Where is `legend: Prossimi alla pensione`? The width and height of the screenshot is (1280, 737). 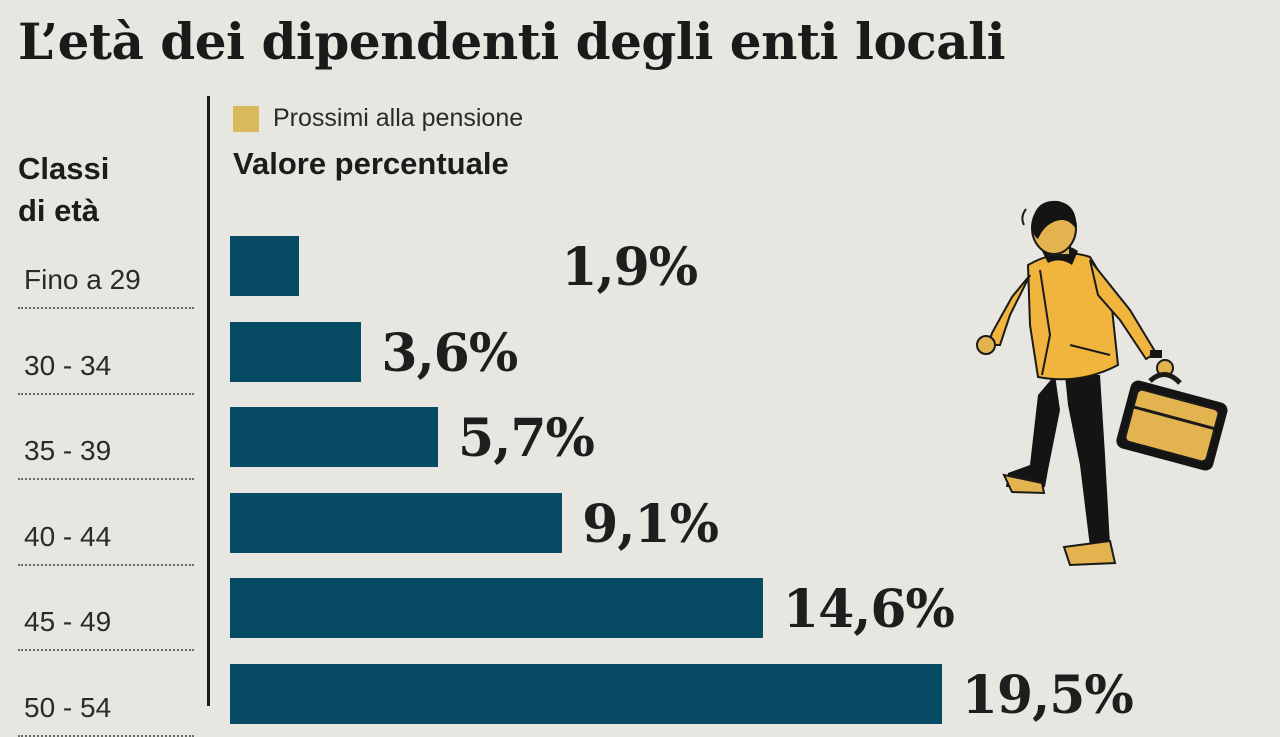
legend: Prossimi alla pensione is located at coordinates (378, 118).